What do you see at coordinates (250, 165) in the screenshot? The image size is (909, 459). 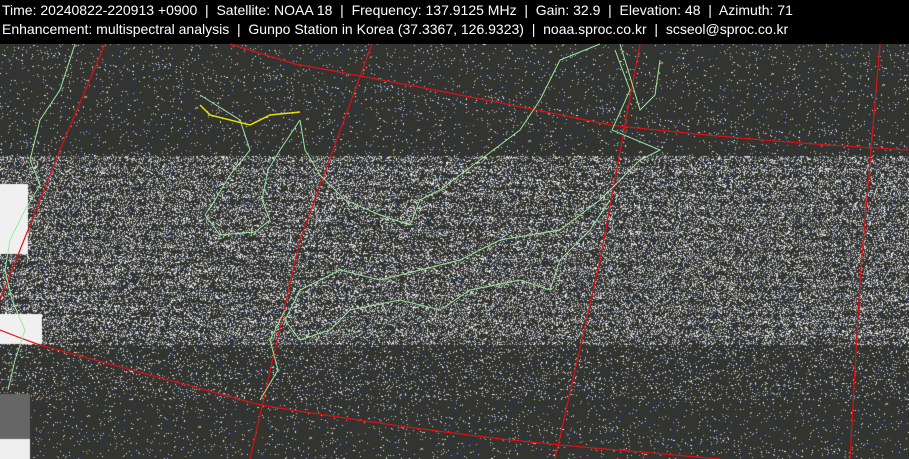 I see `coastline-korea` at bounding box center [250, 165].